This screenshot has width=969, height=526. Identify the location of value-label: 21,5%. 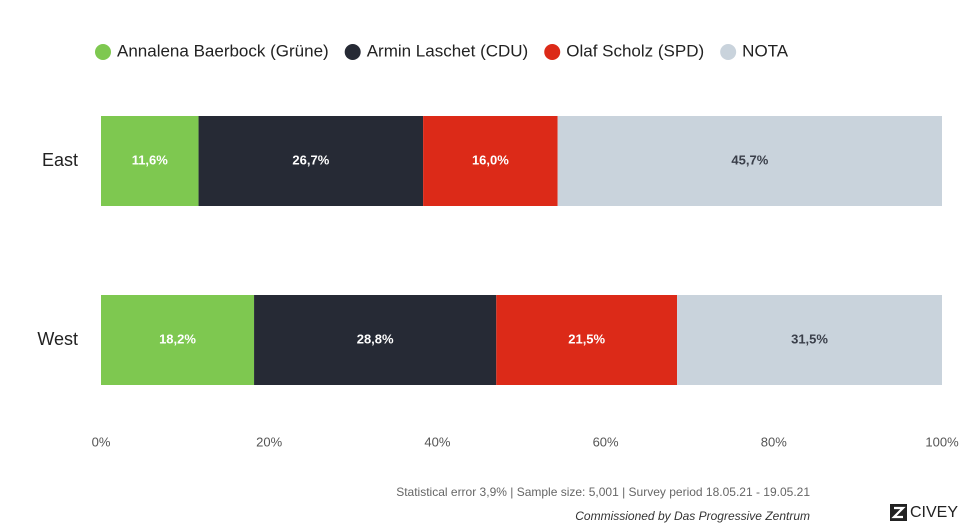
(586, 338).